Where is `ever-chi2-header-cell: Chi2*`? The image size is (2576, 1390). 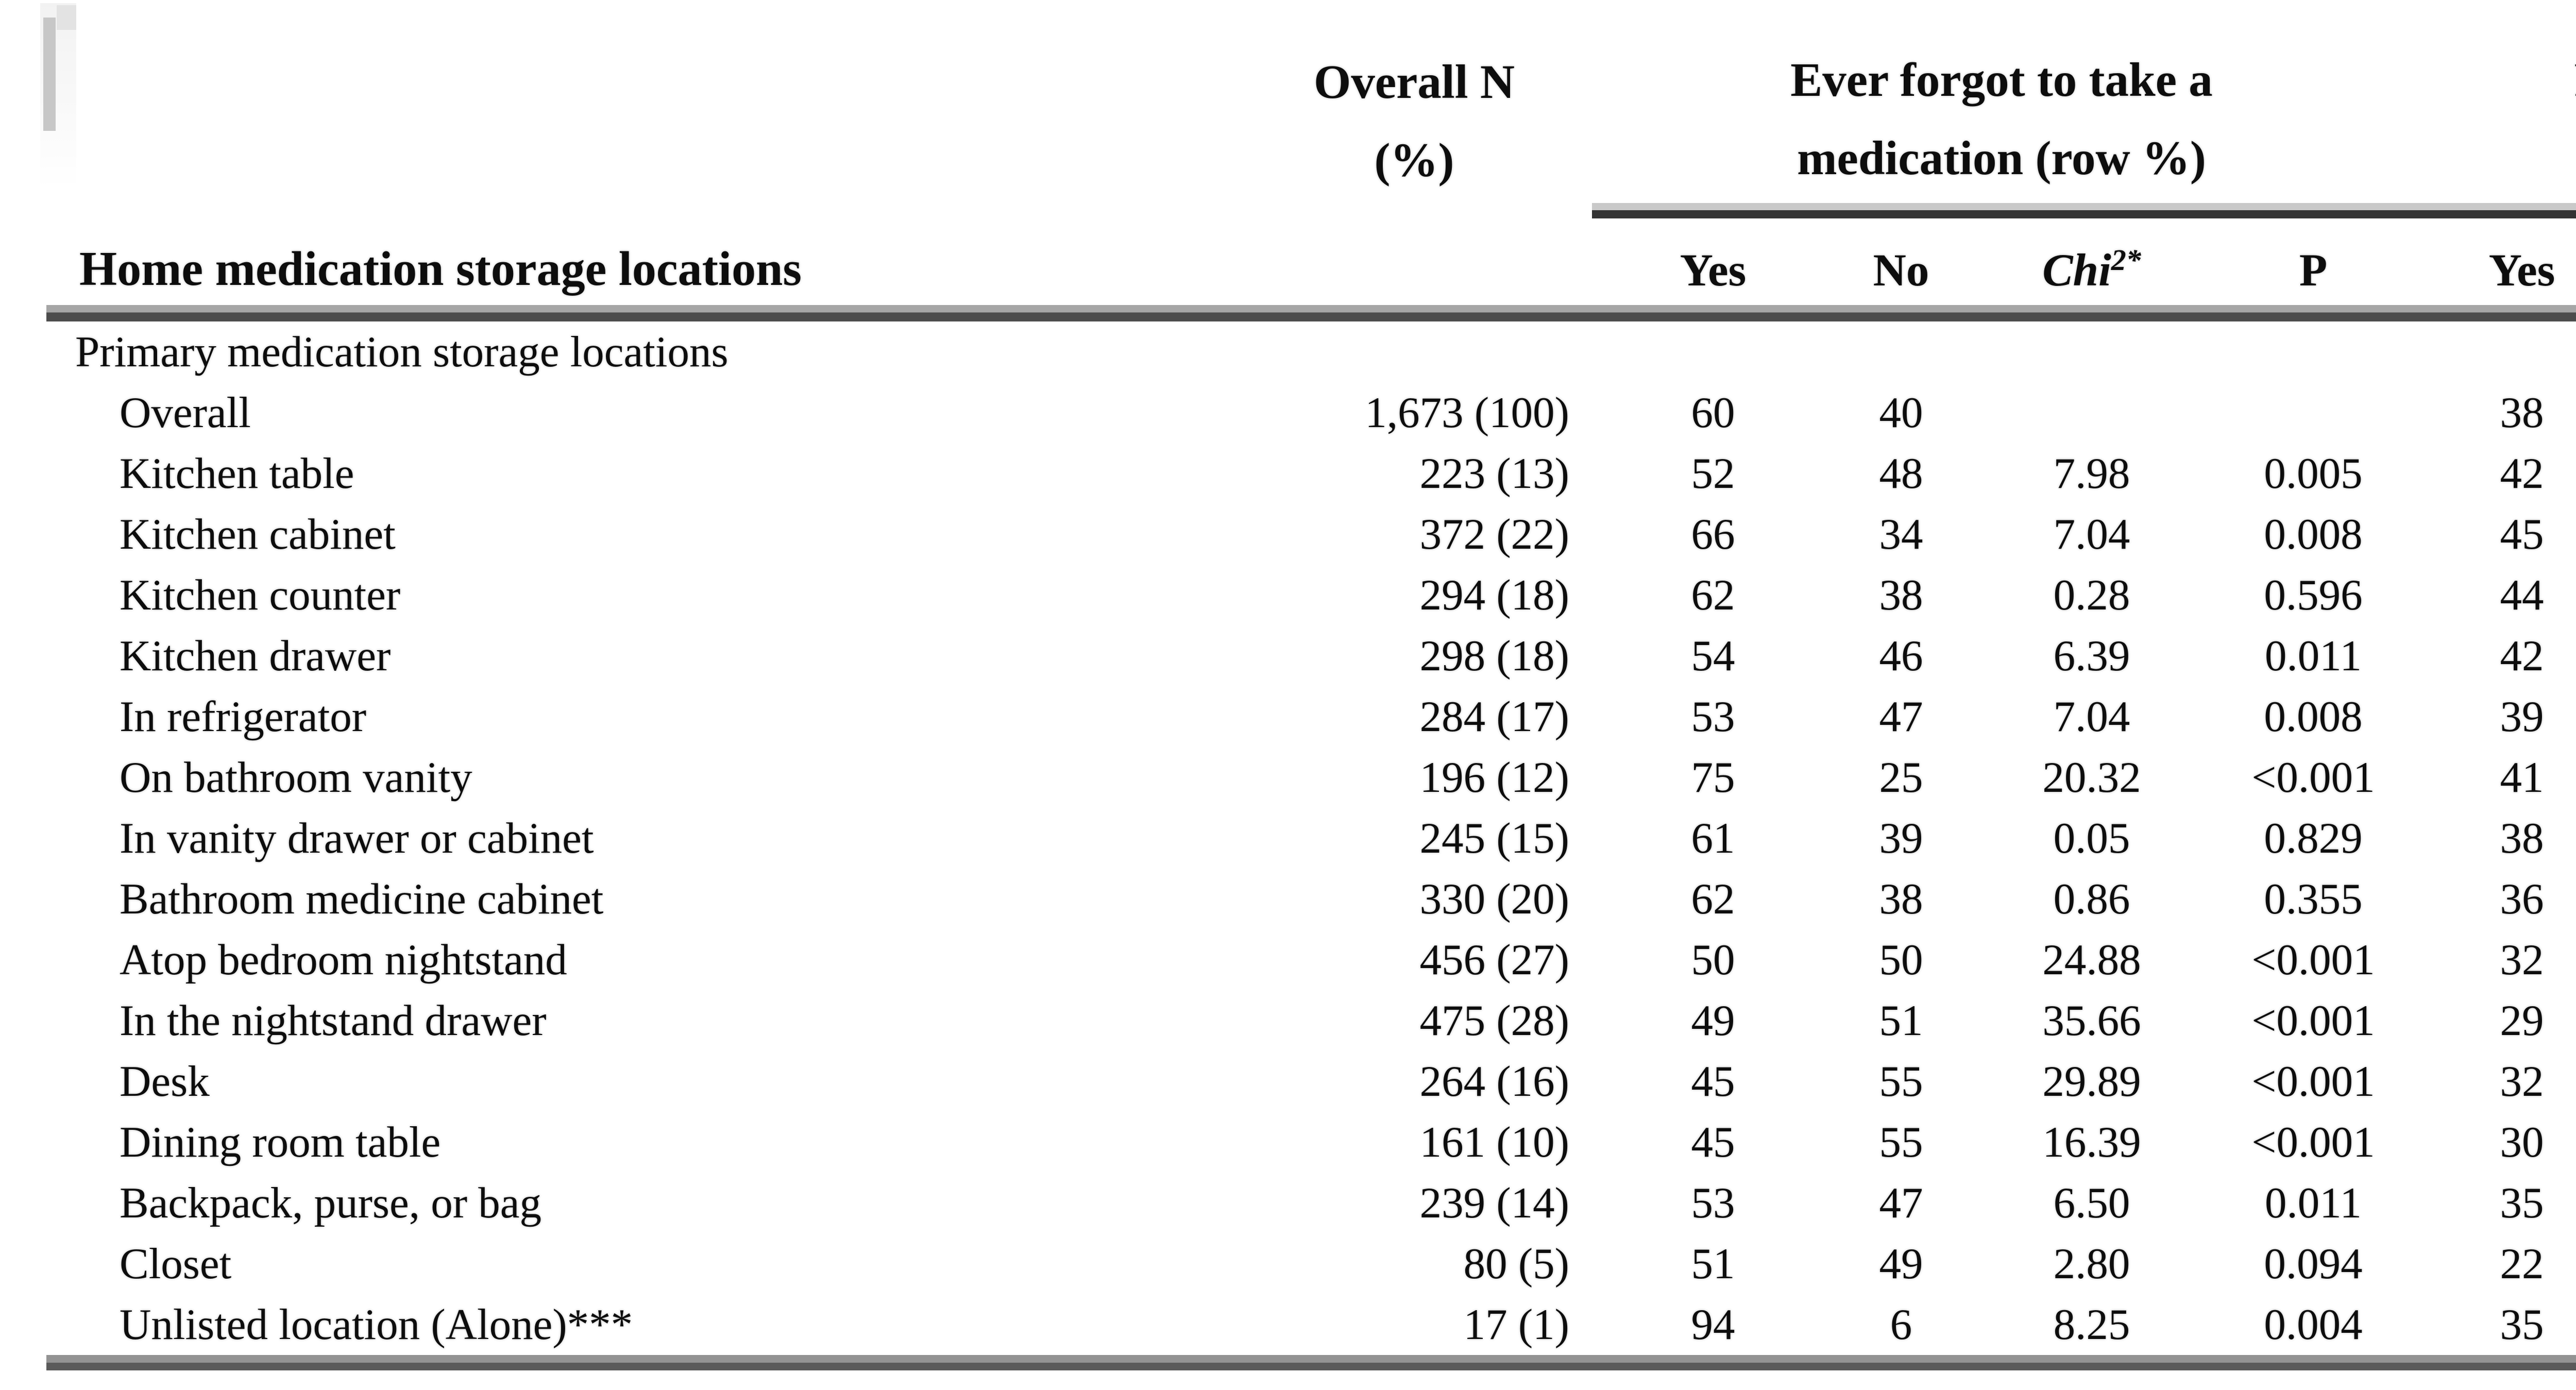 ever-chi2-header-cell: Chi2* is located at coordinates (2091, 259).